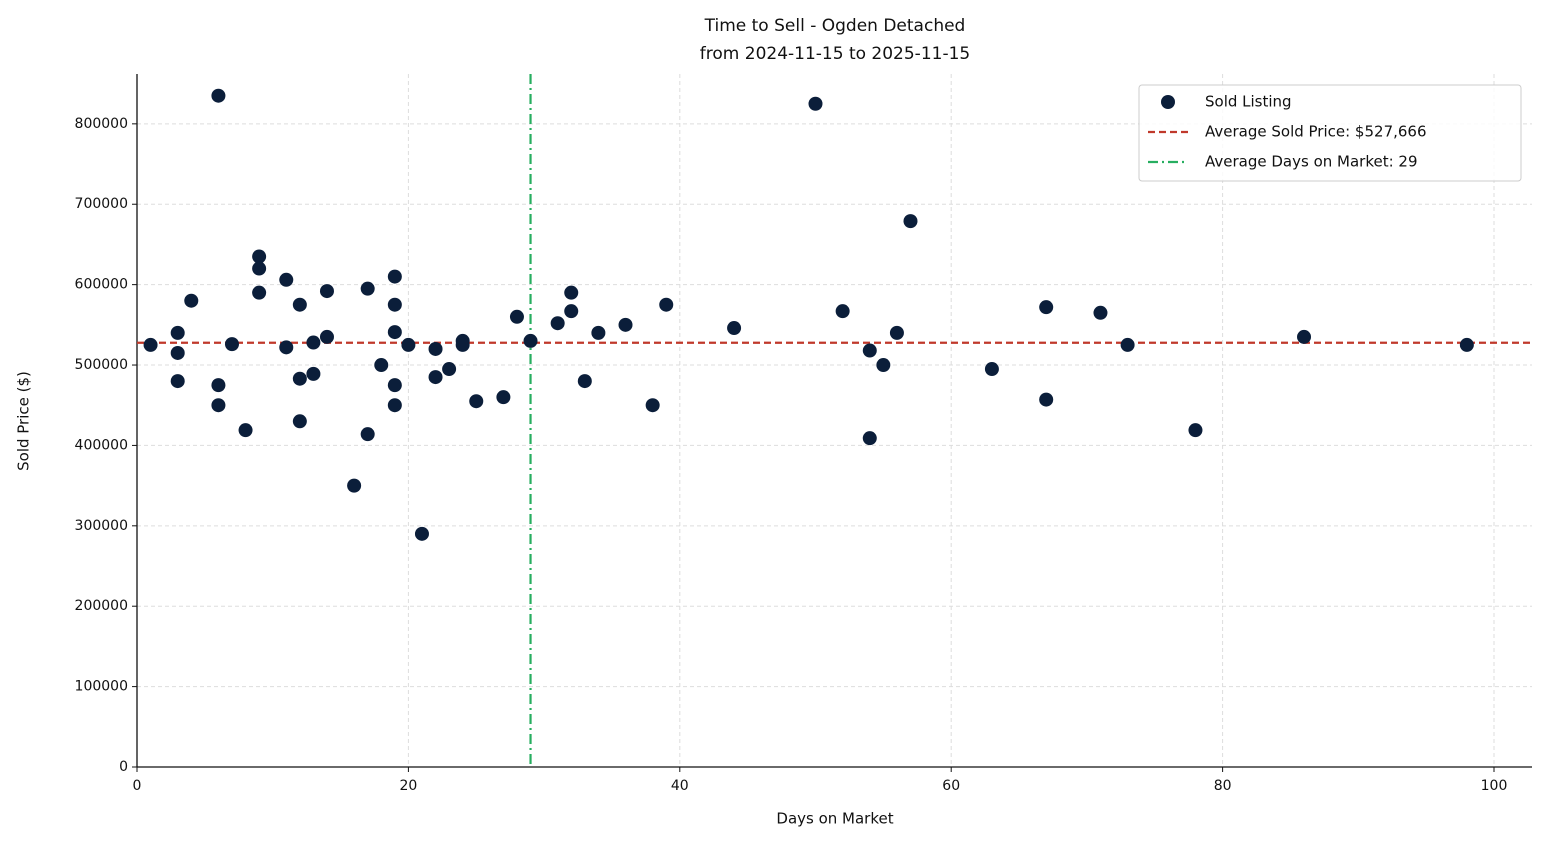  I want to click on y-tick-label: 500000, so click(101, 365).